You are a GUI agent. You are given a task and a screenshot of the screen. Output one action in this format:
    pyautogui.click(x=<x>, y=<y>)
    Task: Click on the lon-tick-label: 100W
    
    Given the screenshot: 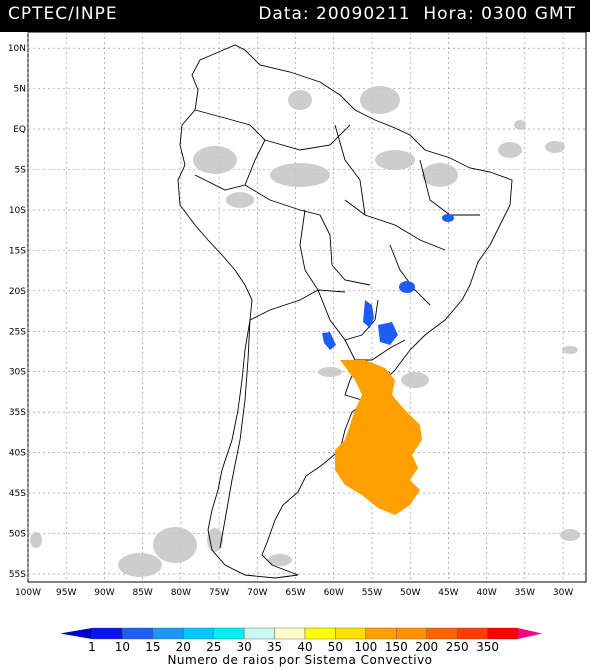 What is the action you would take?
    pyautogui.click(x=28, y=593)
    